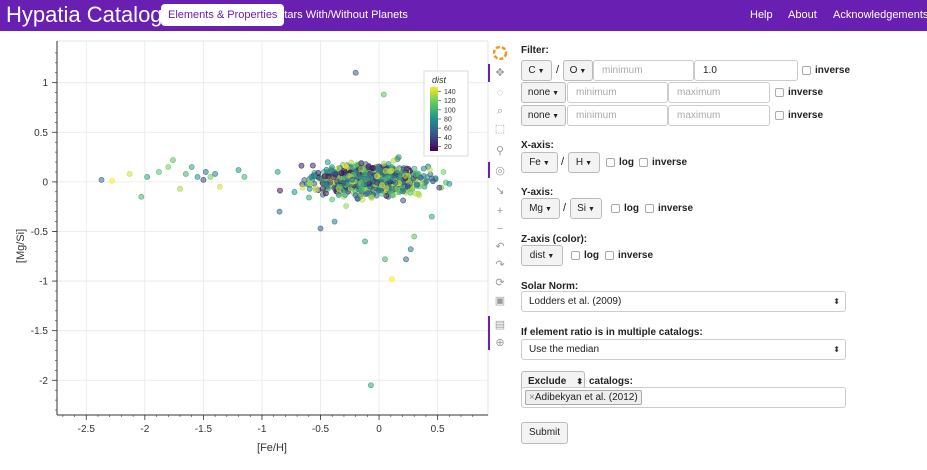 This screenshot has width=927, height=470. I want to click on zoom-in-plus-icon: +, so click(500, 211).